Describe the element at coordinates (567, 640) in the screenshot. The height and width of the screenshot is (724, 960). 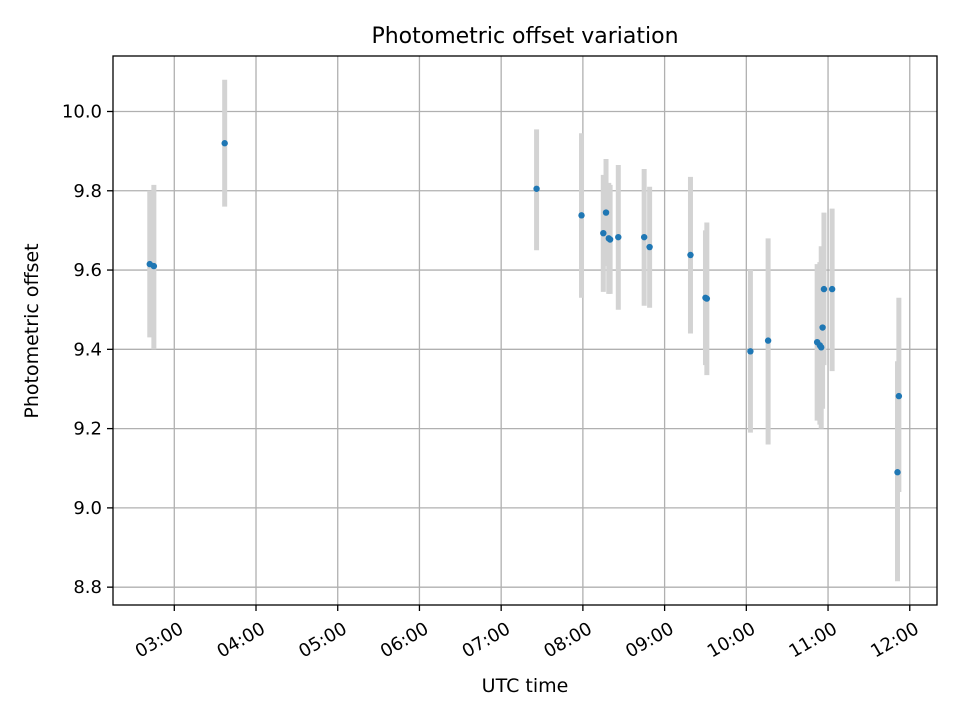
I see `x-tick-label: 08:00` at that location.